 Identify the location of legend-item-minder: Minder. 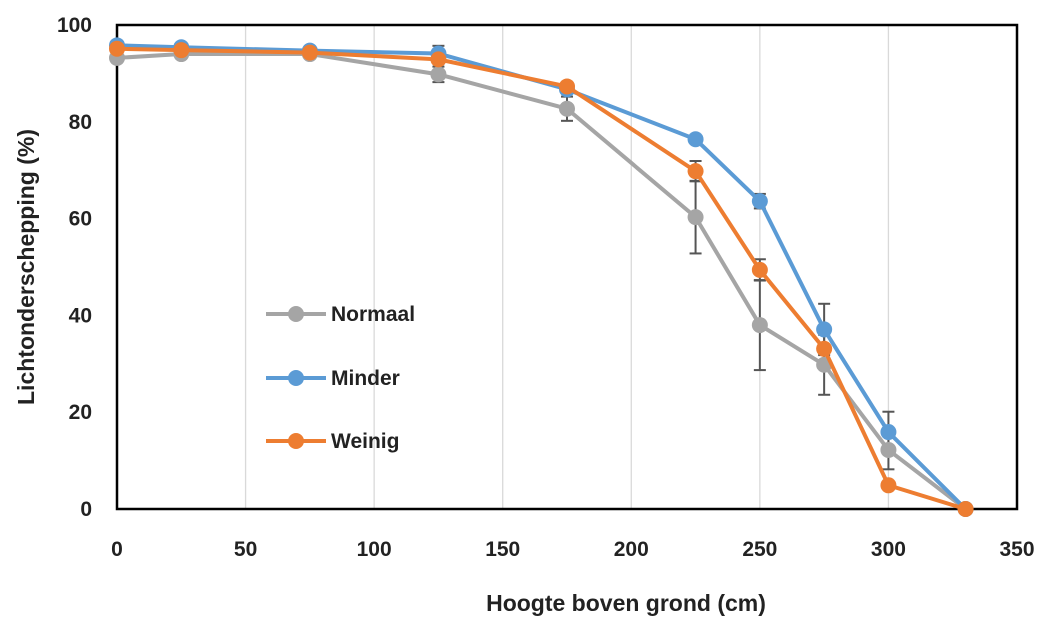
(333, 378).